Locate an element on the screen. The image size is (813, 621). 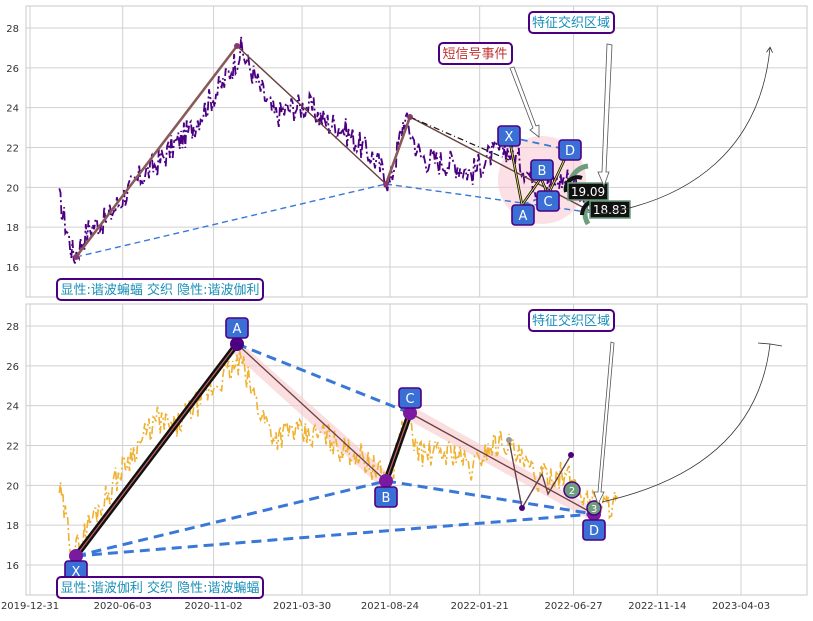
bottom-legend-text: 显性:谐波伽利 交织 隐性:谐波蝙蝠 is located at coordinates (159, 588).